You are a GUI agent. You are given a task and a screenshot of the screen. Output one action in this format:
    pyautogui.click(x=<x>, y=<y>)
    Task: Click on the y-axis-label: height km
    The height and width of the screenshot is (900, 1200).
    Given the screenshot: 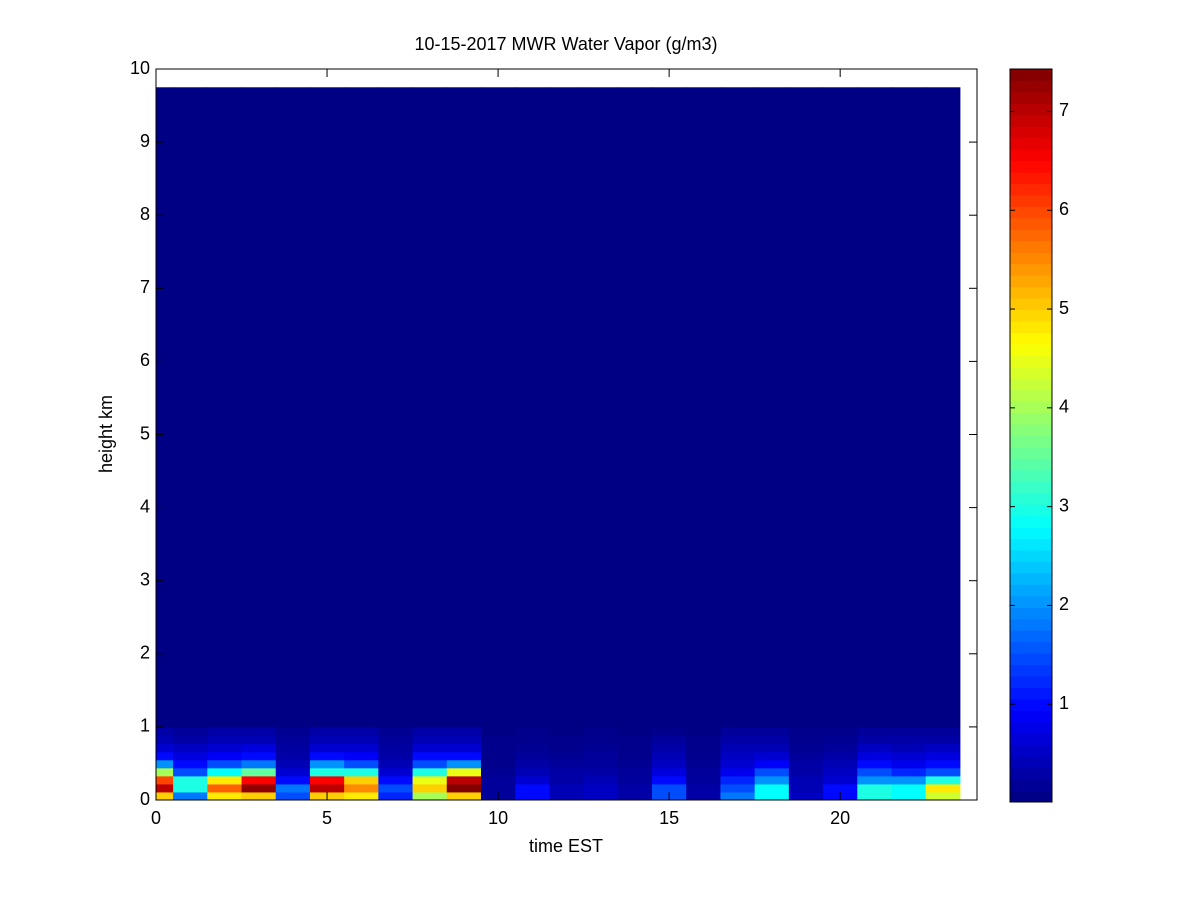 What is the action you would take?
    pyautogui.click(x=106, y=434)
    